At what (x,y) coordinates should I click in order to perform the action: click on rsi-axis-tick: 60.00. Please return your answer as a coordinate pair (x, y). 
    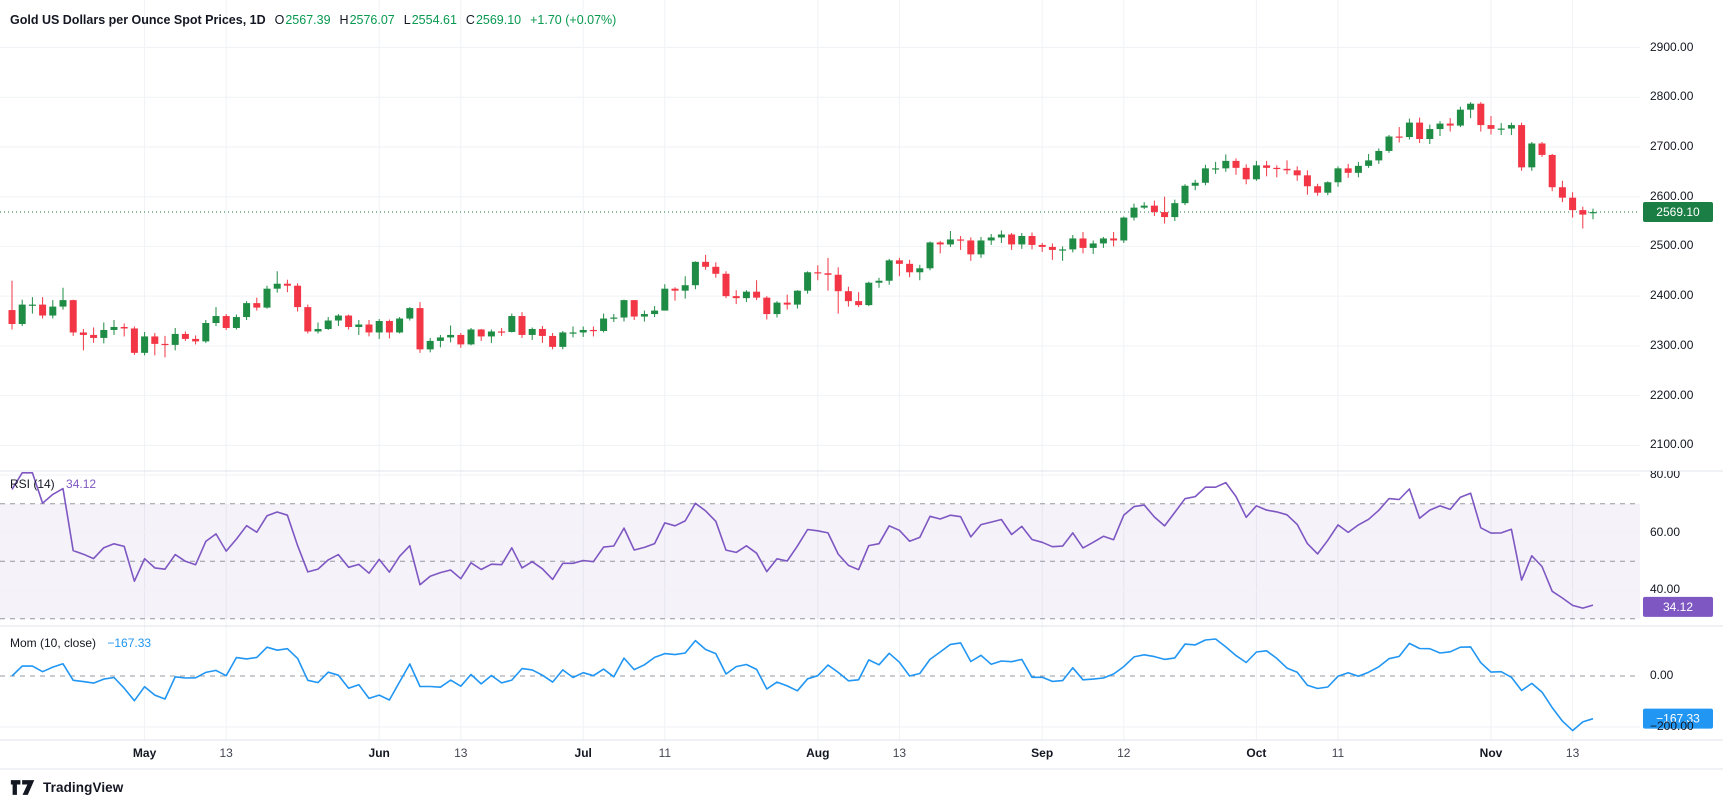
    Looking at the image, I should click on (1665, 531).